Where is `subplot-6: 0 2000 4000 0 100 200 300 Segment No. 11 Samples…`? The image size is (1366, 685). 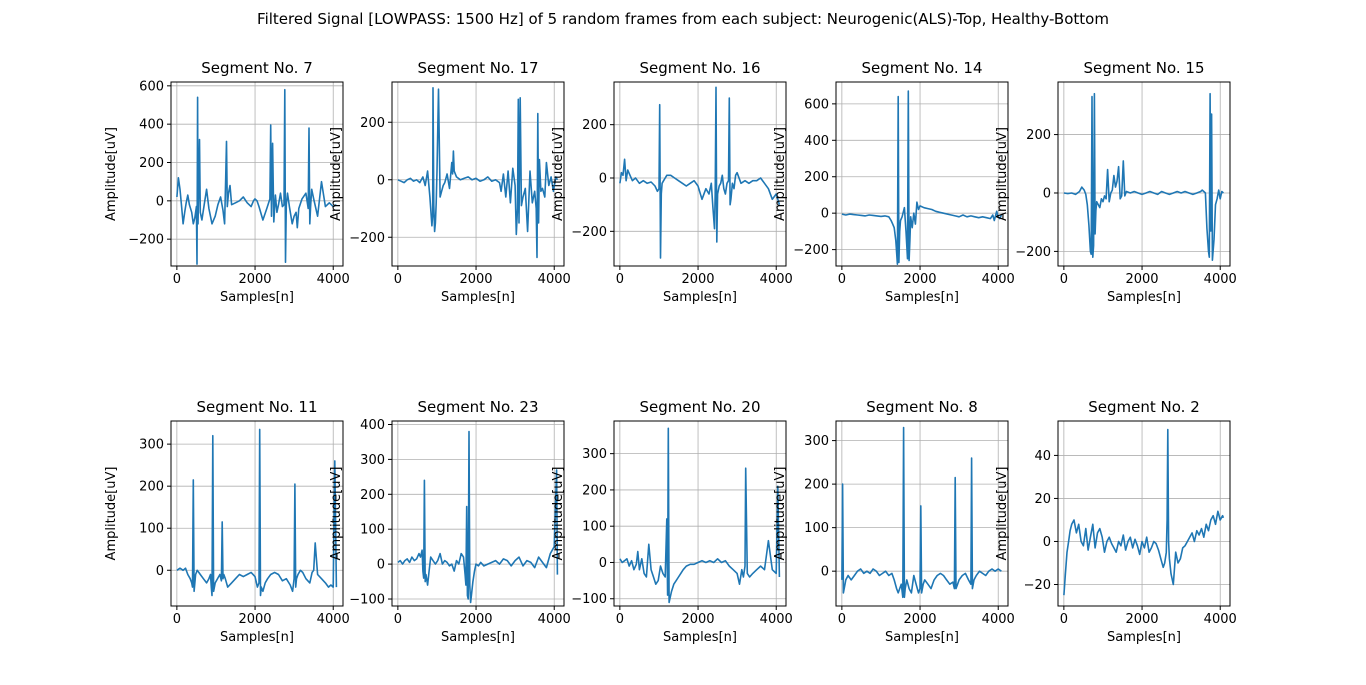 subplot-6: 0 2000 4000 0 100 200 300 Segment No. 11 Samples… is located at coordinates (227, 521).